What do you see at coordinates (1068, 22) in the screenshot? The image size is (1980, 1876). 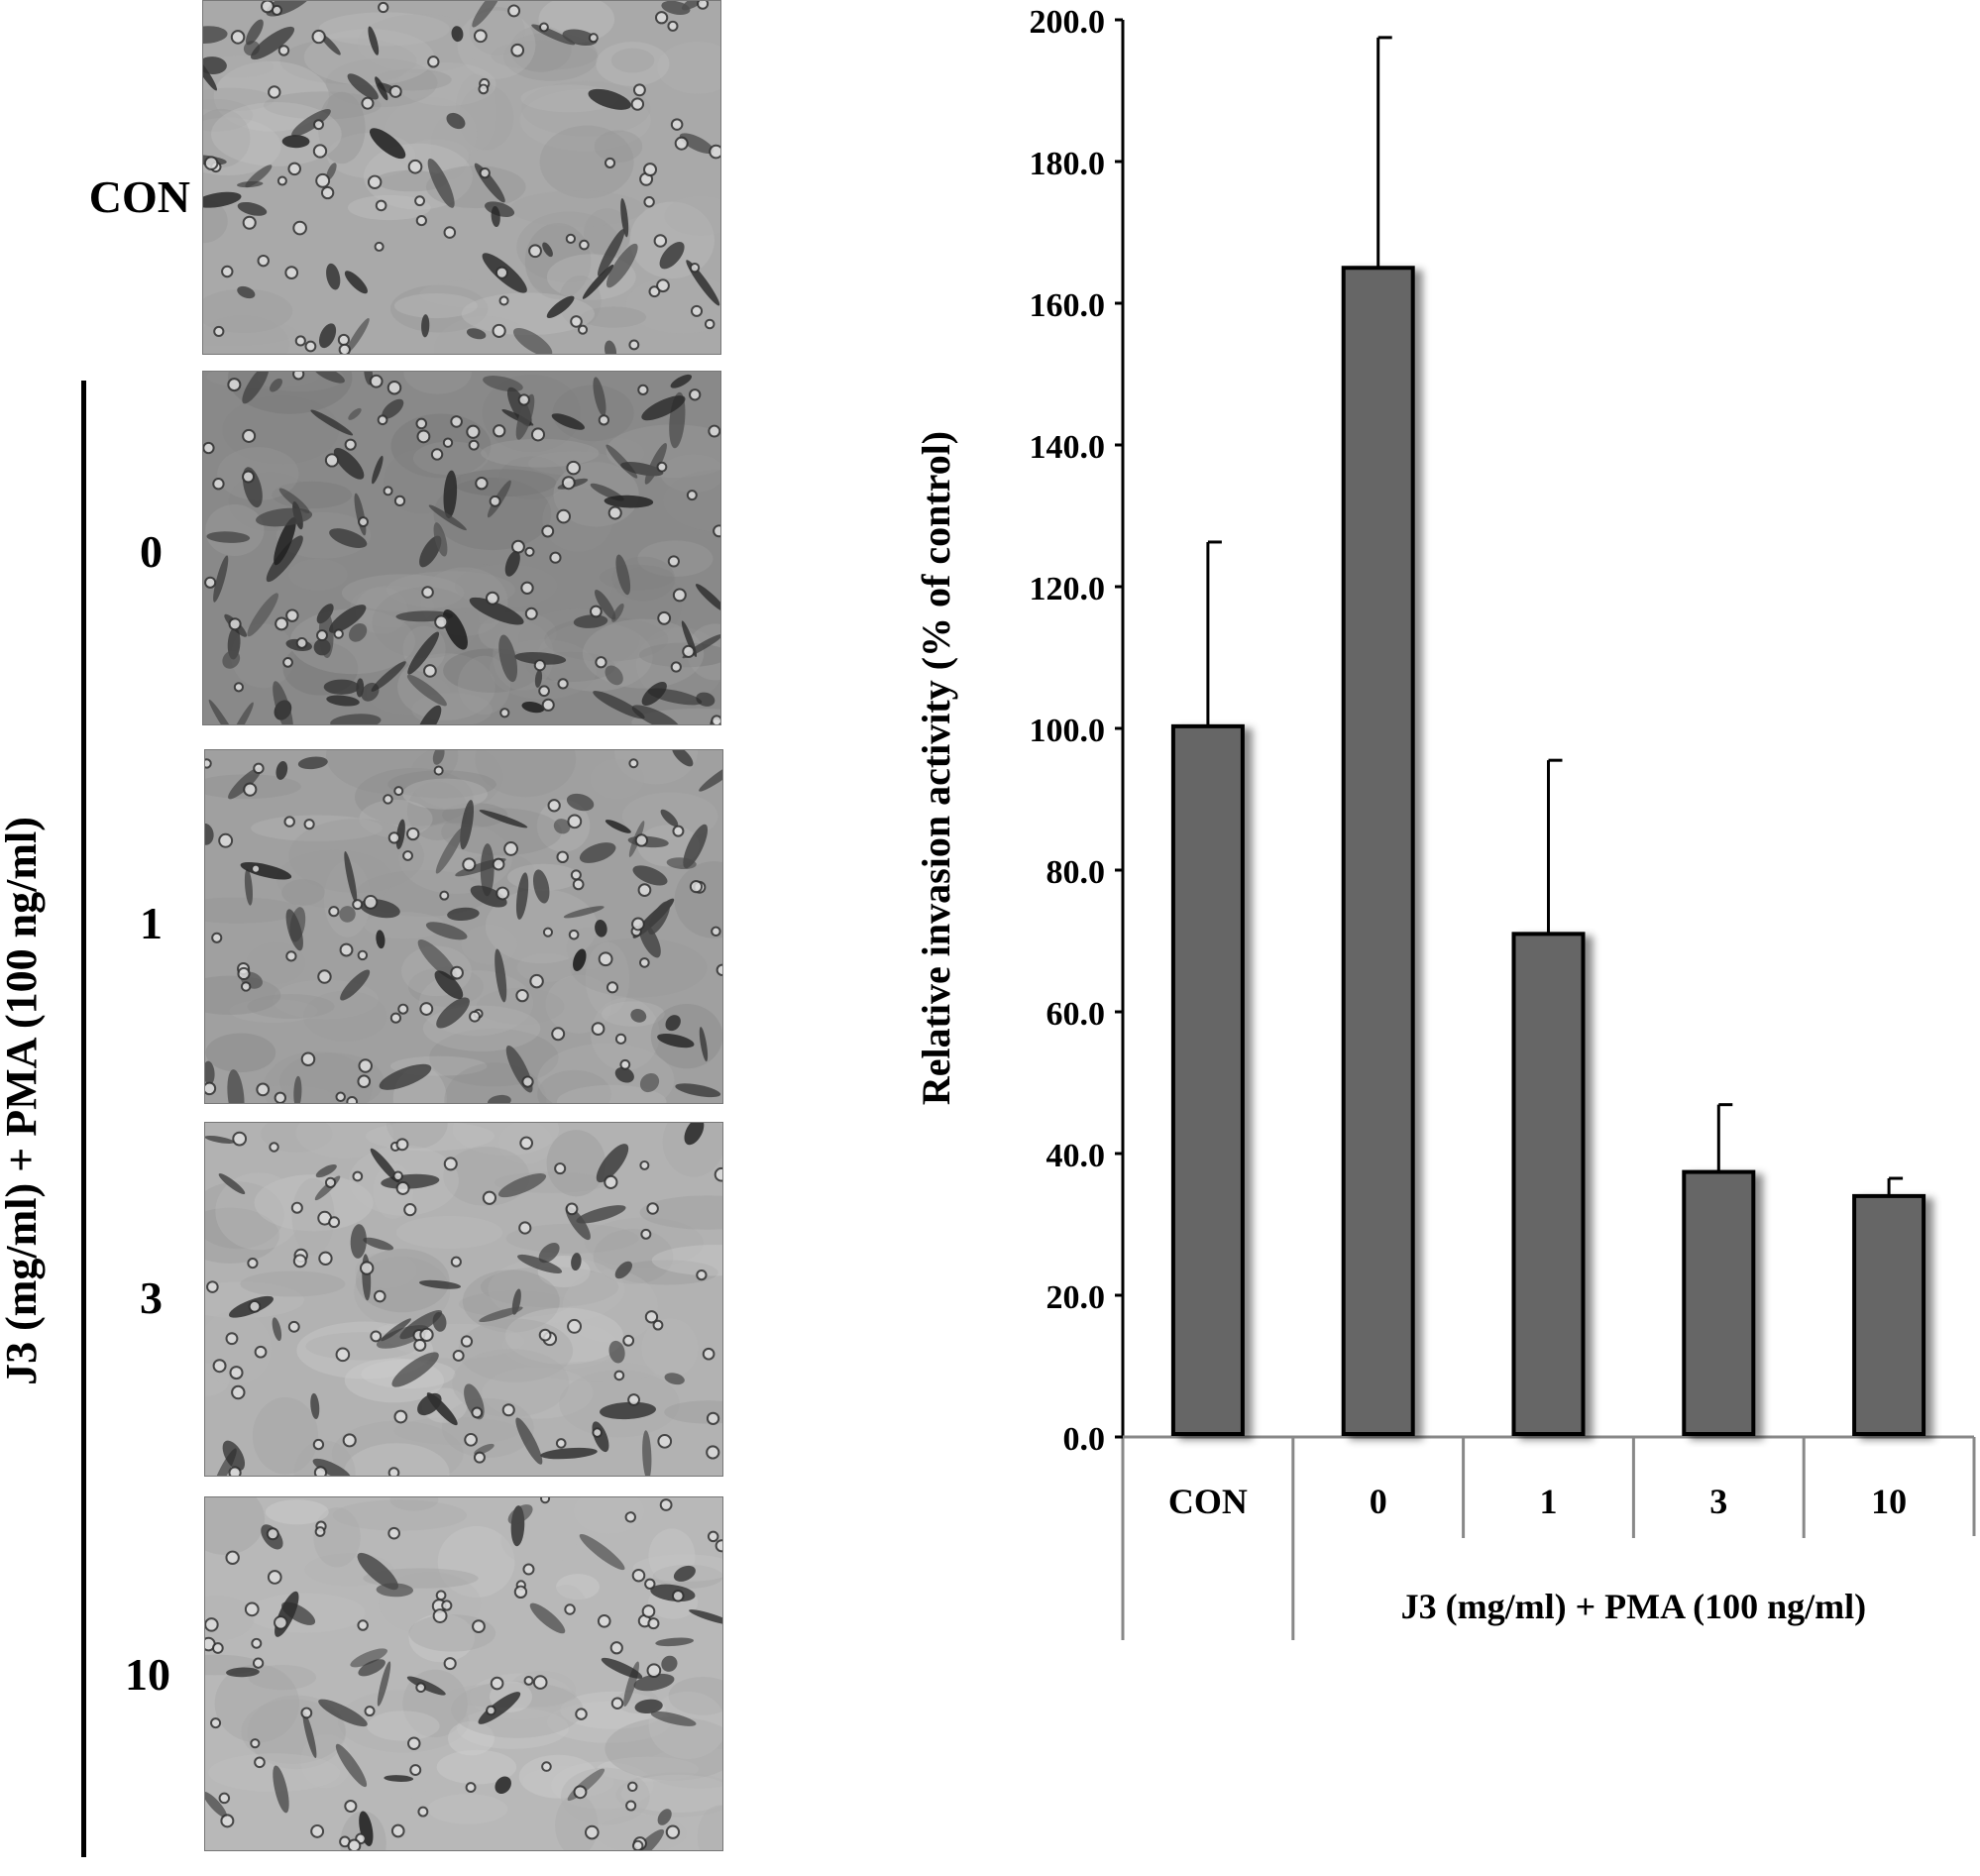 I see `y-tick-label: 200.0` at bounding box center [1068, 22].